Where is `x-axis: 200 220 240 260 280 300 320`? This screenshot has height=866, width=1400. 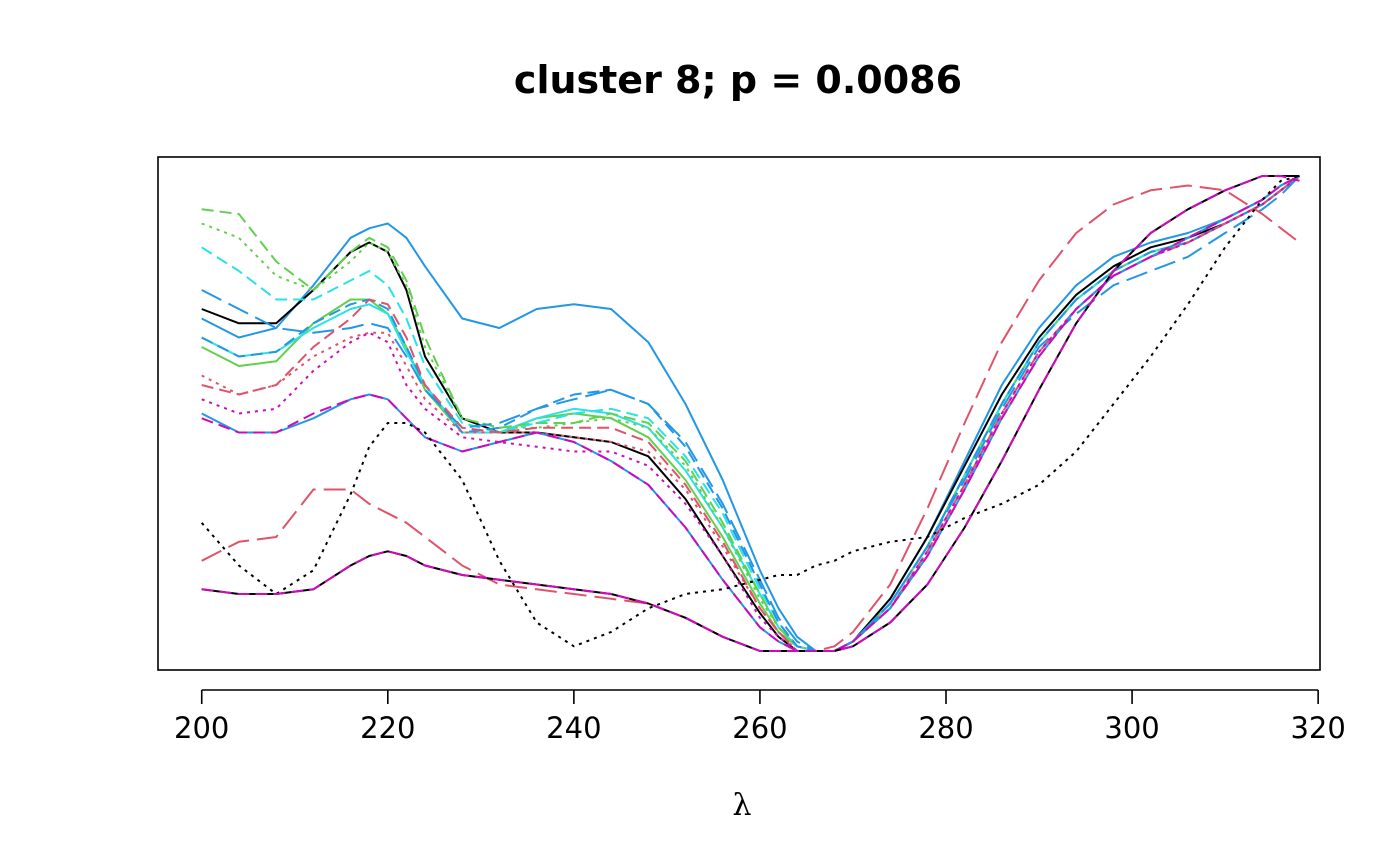
x-axis: 200 220 240 260 280 300 320 is located at coordinates (760, 717).